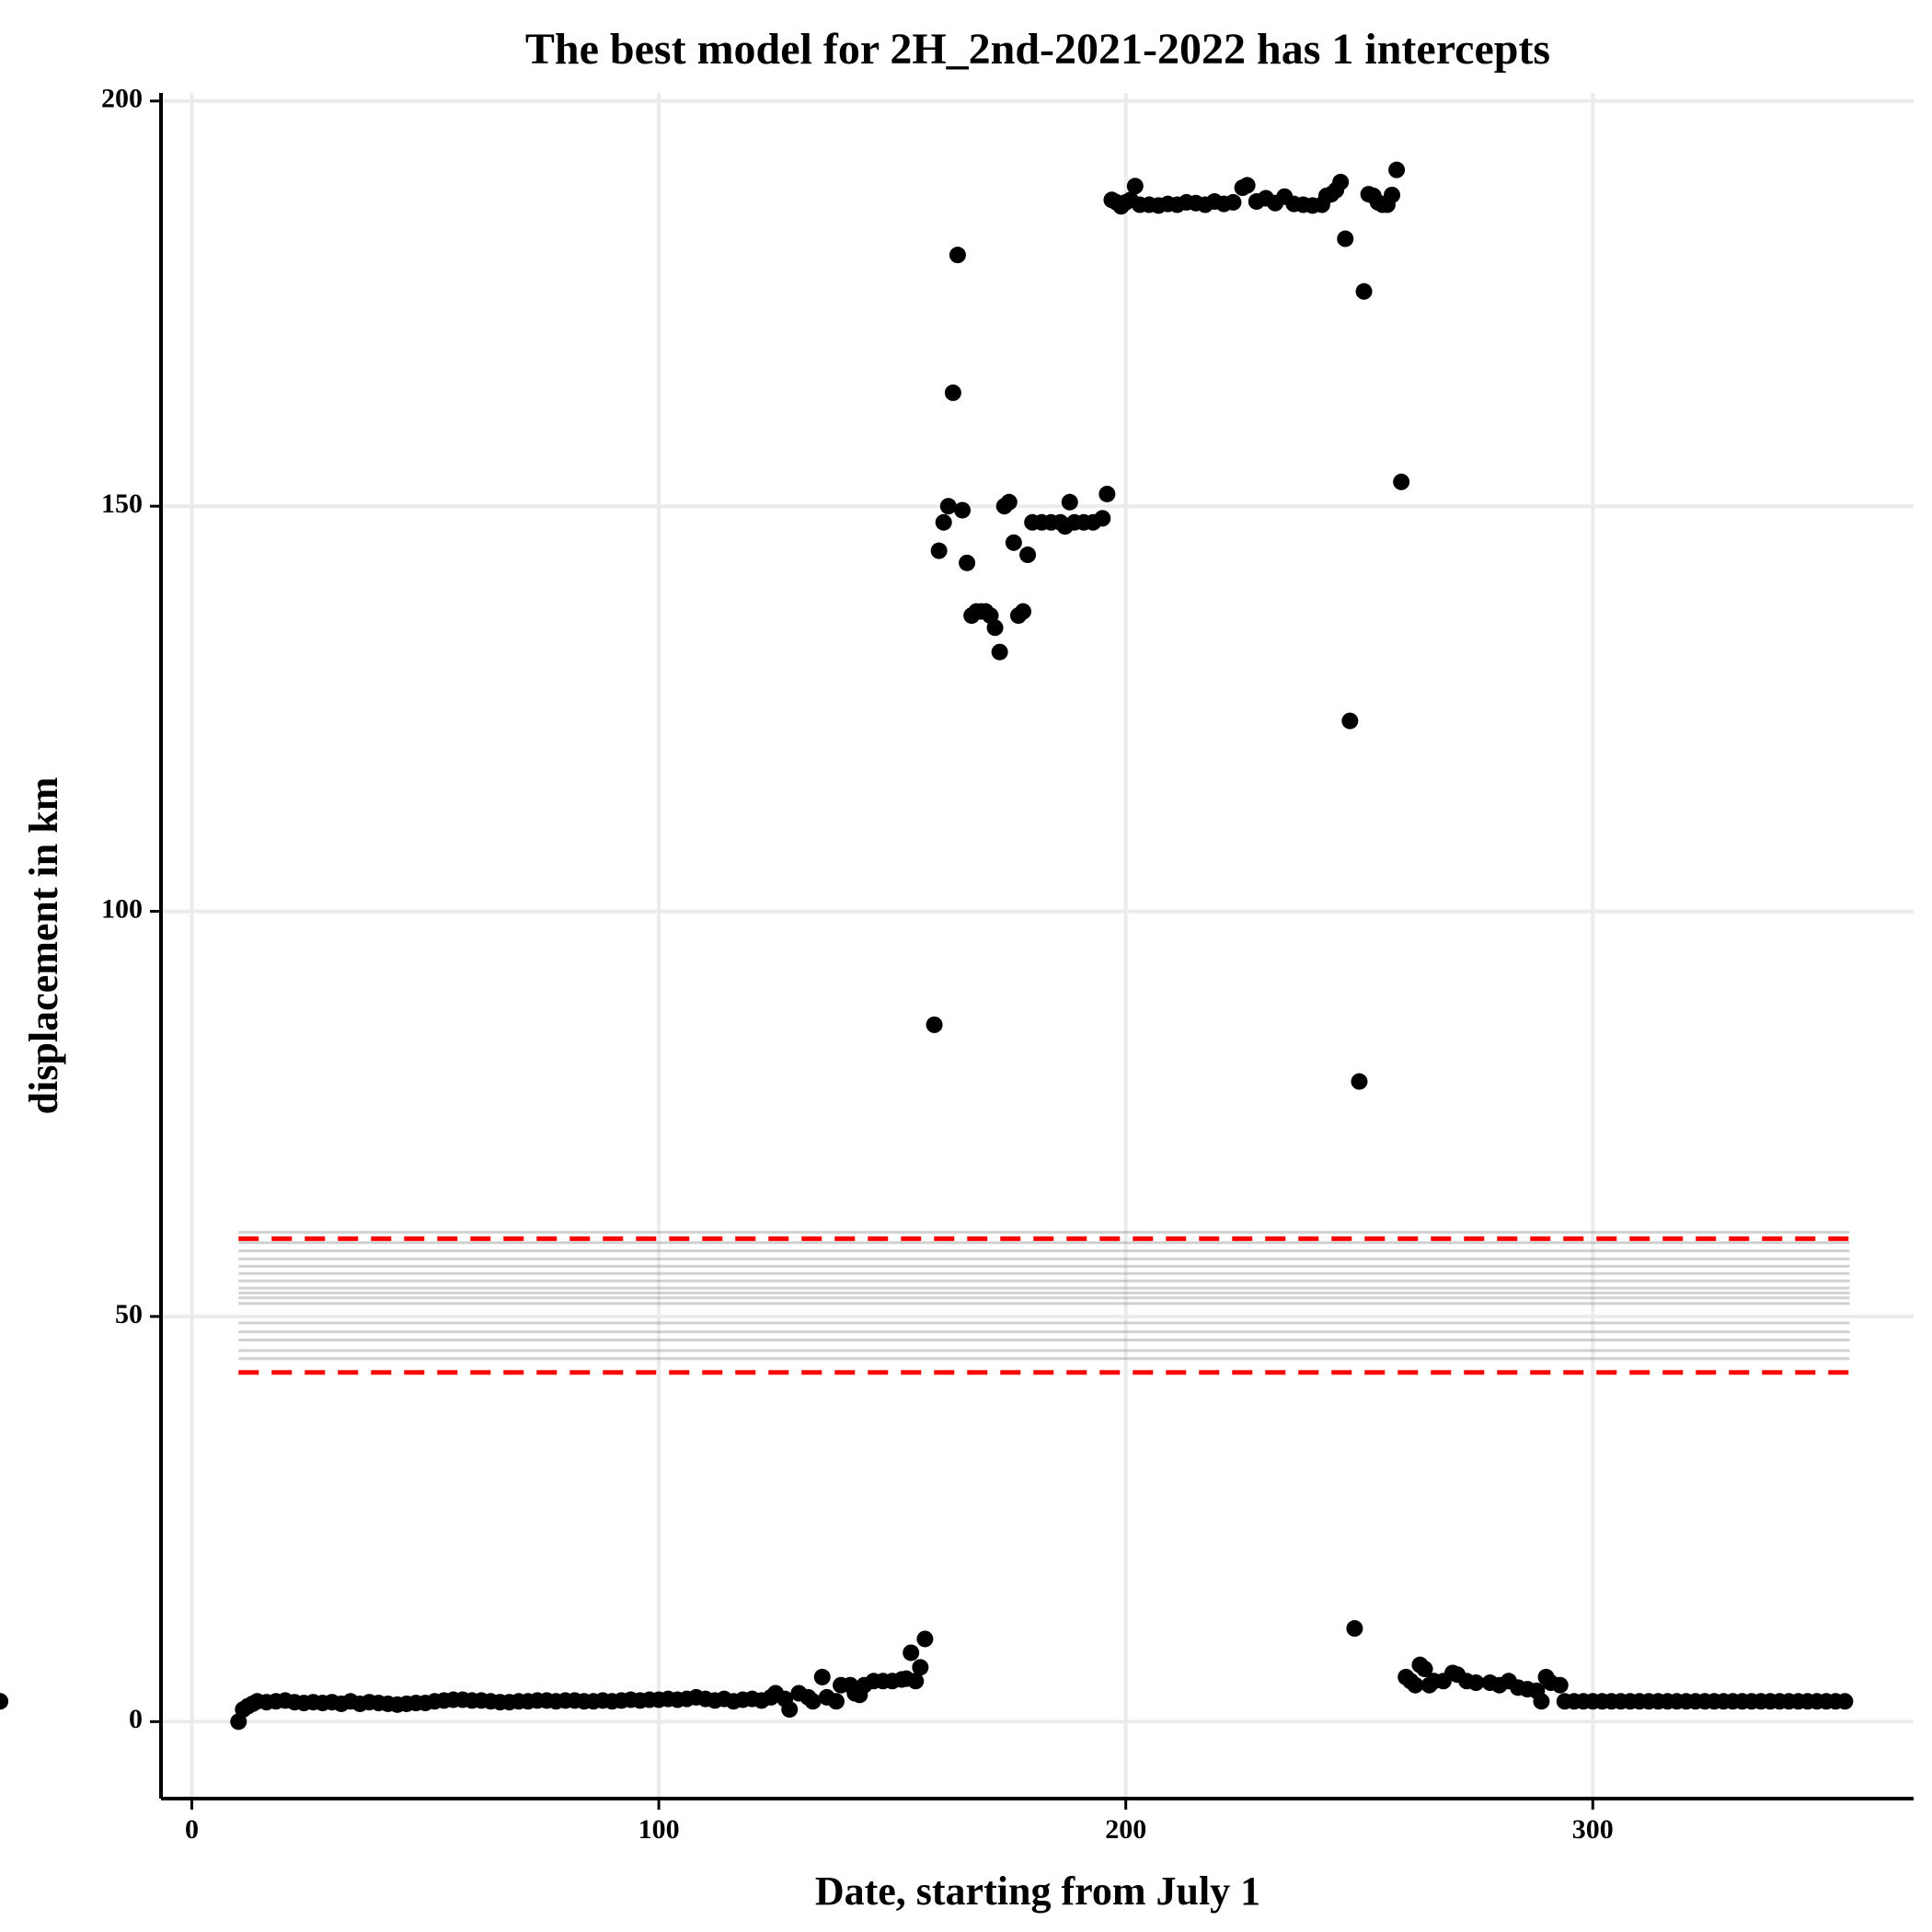 This screenshot has height=1932, width=1932. I want to click on x-tick-label: 200, so click(1125, 1829).